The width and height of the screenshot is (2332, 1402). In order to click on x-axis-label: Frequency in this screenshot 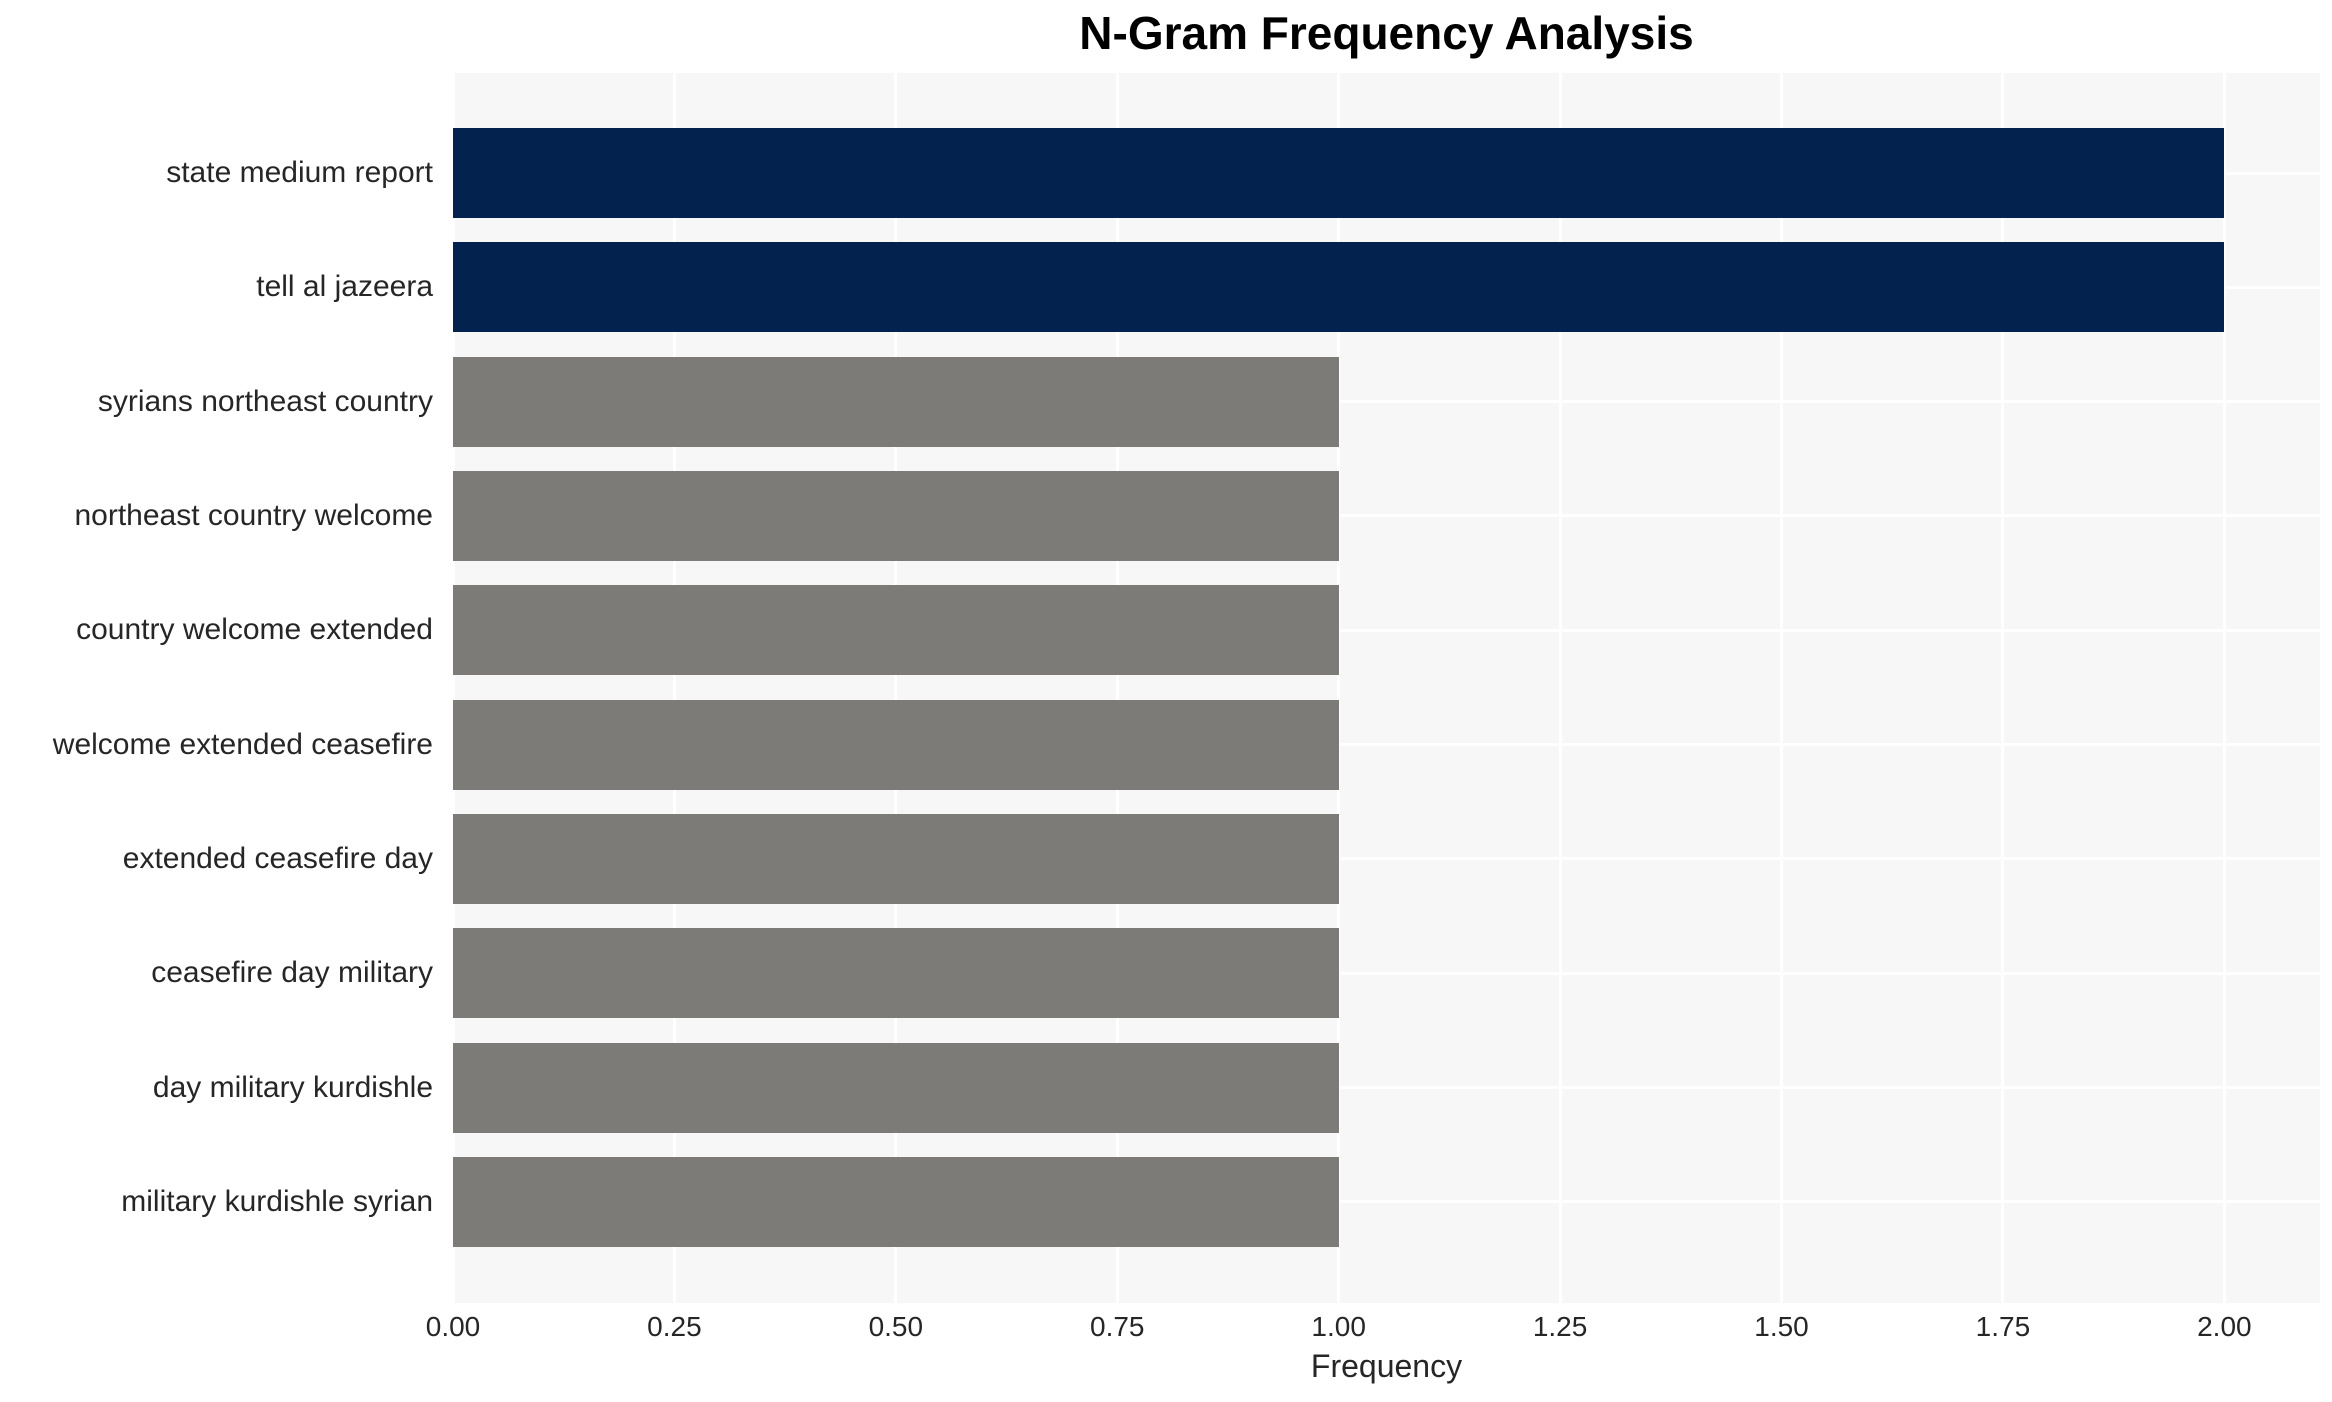, I will do `click(1386, 1366)`.